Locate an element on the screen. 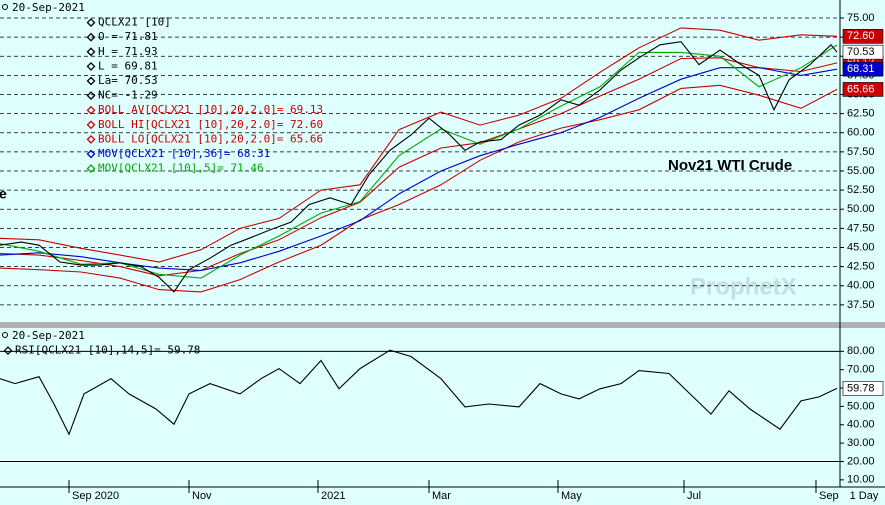  x-tick-label: May is located at coordinates (571, 496).